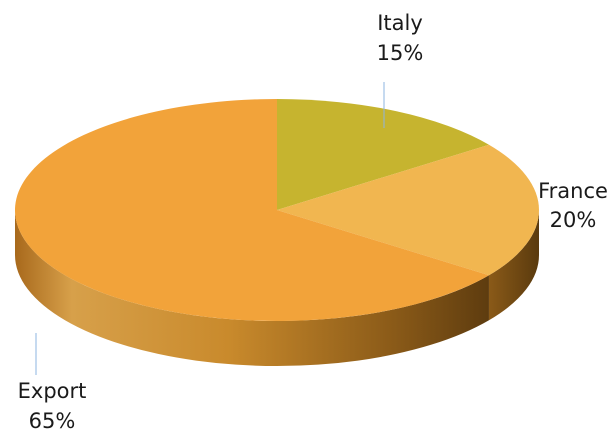  Describe the element at coordinates (513, 265) in the screenshot. I see `pie-side-france` at that location.